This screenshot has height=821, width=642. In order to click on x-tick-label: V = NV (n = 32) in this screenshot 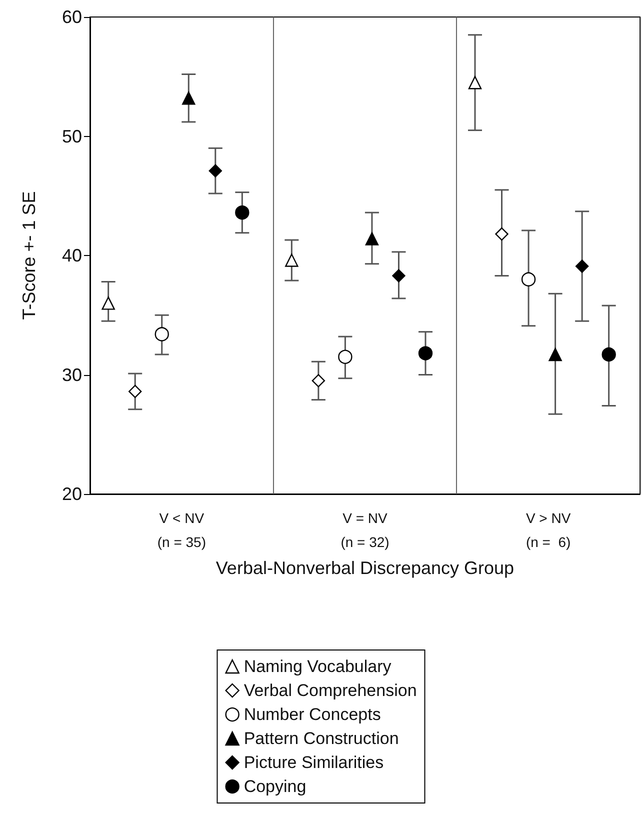, I will do `click(365, 530)`.